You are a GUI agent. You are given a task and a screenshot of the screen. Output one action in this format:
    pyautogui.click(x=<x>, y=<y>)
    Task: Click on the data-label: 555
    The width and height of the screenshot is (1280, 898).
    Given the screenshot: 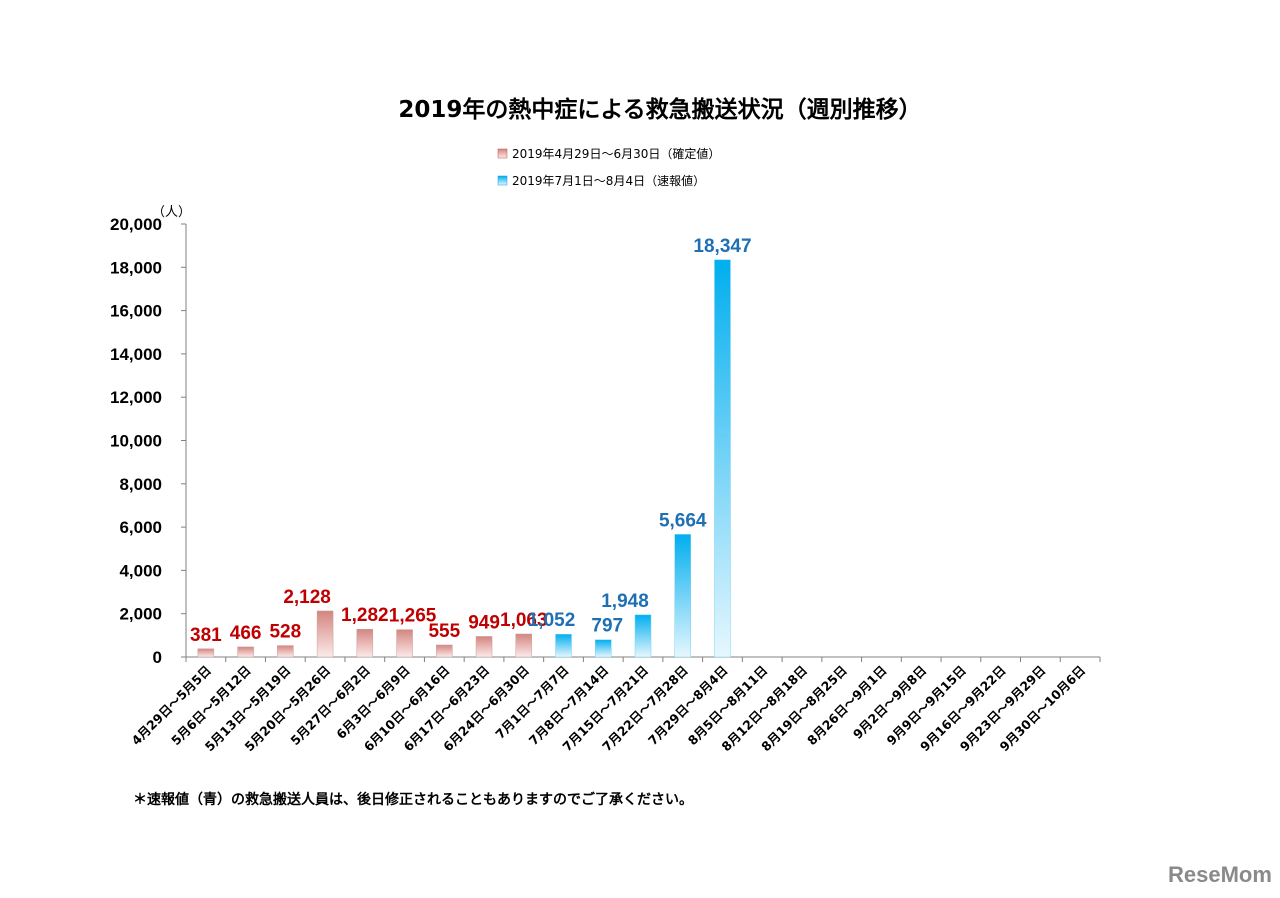 What is the action you would take?
    pyautogui.click(x=444, y=631)
    